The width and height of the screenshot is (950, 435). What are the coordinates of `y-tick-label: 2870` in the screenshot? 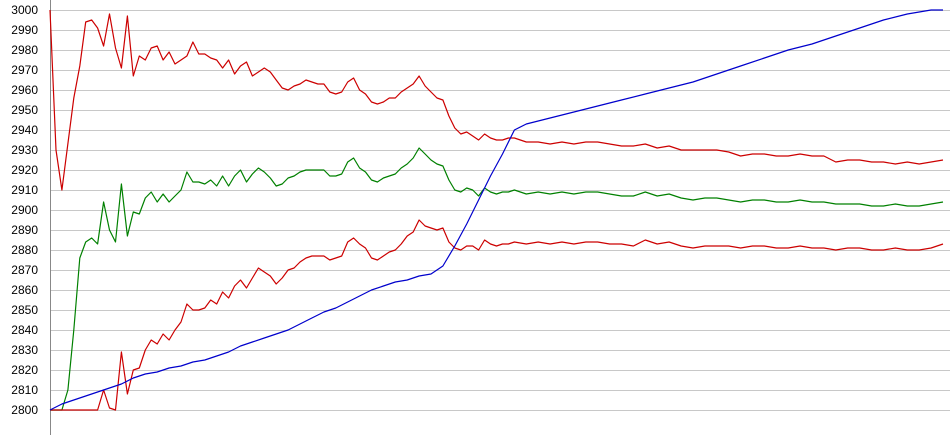 It's located at (24, 270).